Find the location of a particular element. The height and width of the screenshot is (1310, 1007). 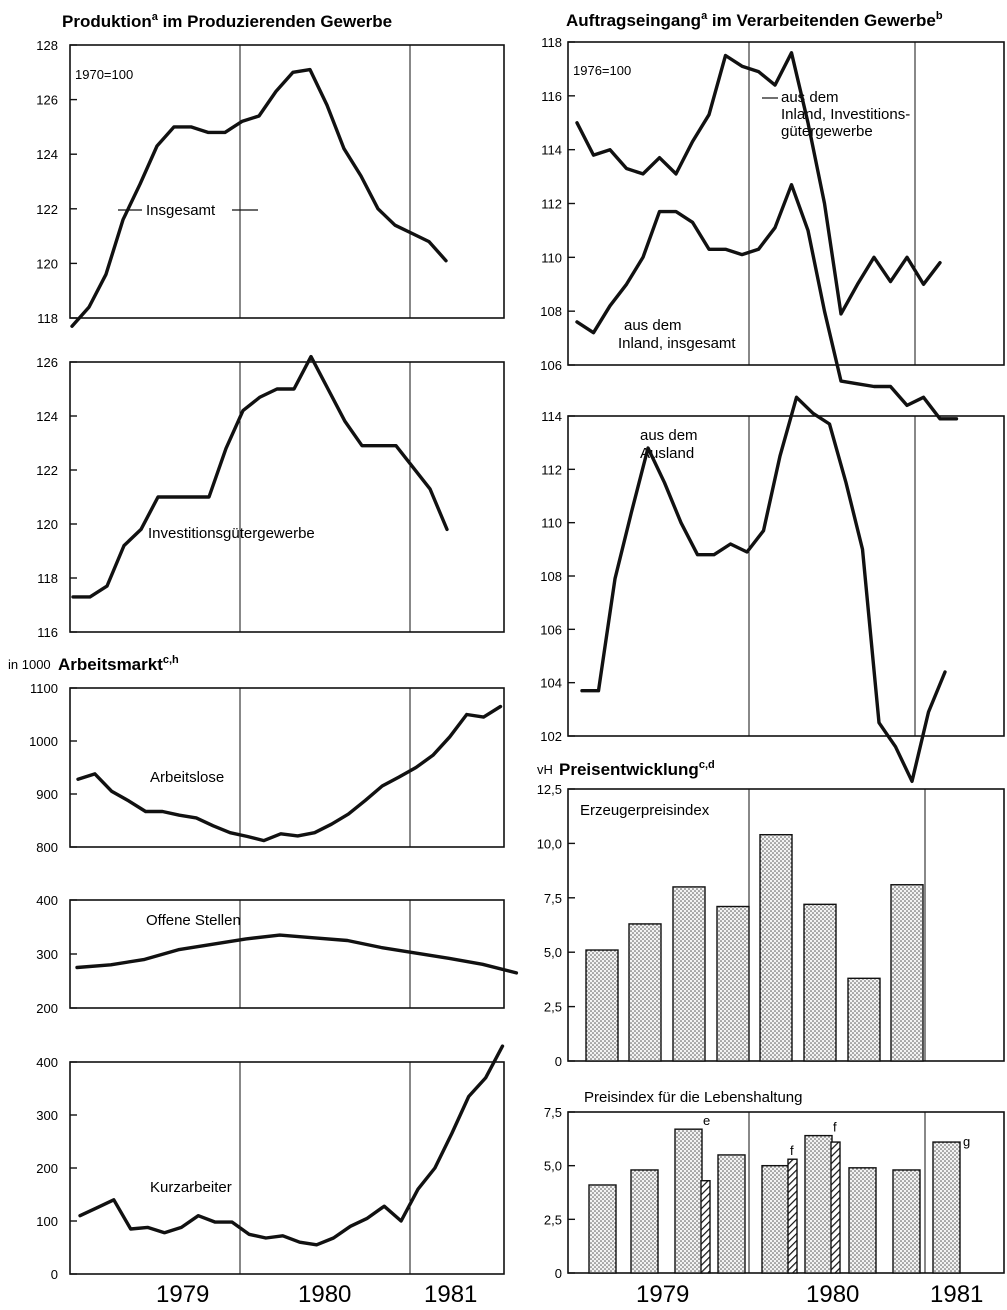

year-label-1980-left: 1980 is located at coordinates (324, 1294).